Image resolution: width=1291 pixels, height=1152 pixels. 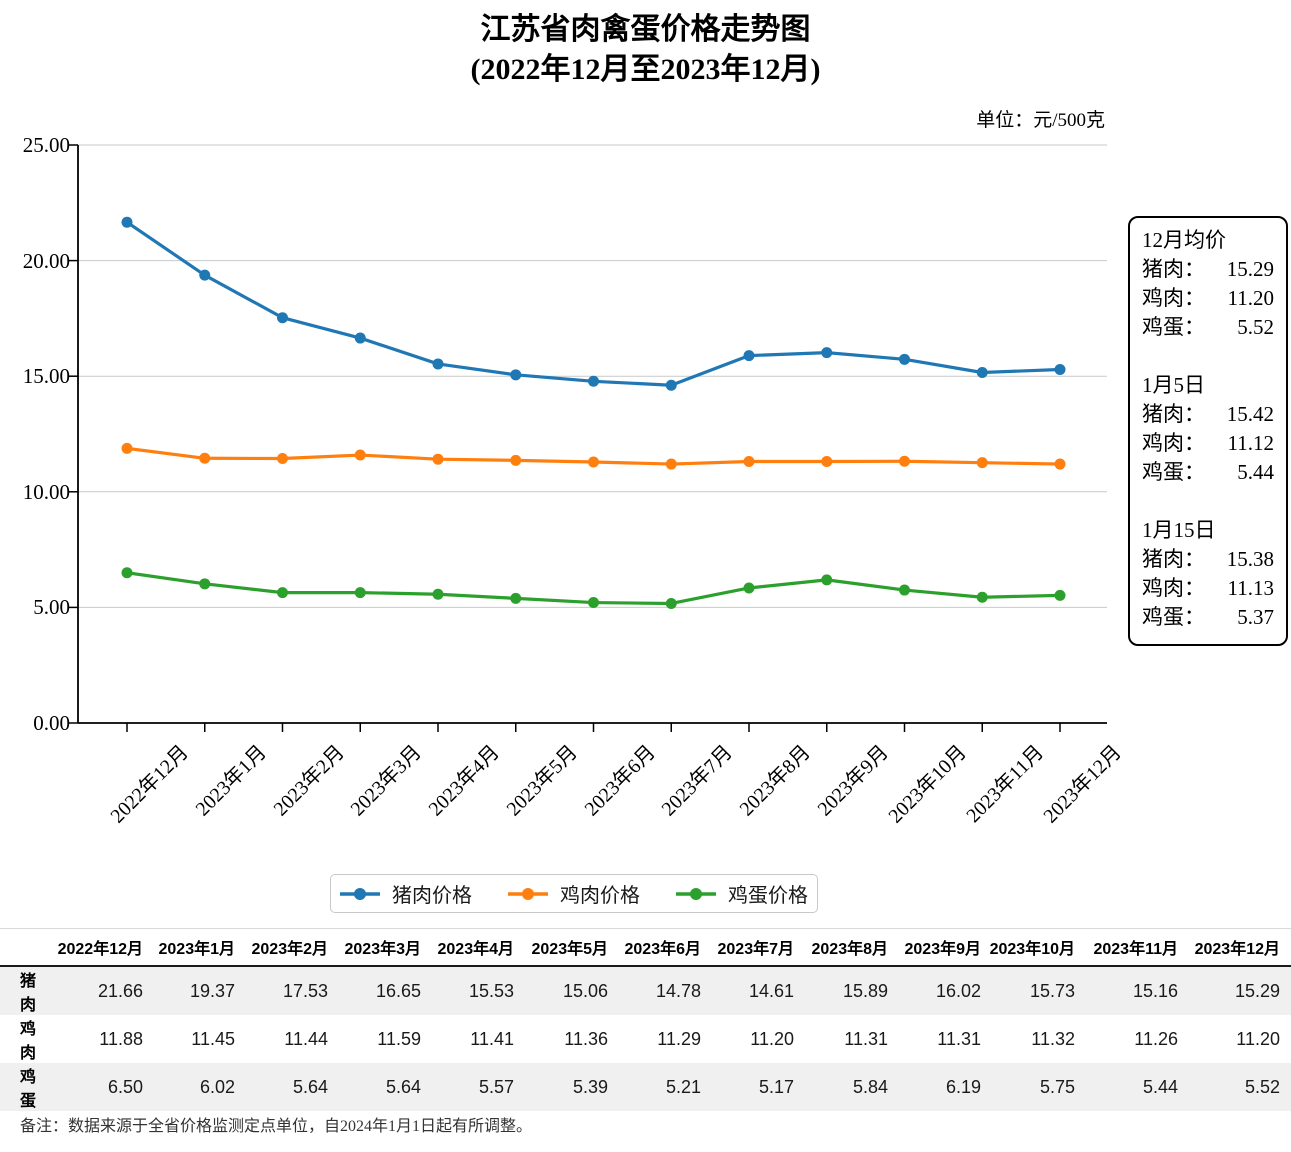 What do you see at coordinates (654, 947) in the screenshot?
I see `table-header-cell: 2023年6月` at bounding box center [654, 947].